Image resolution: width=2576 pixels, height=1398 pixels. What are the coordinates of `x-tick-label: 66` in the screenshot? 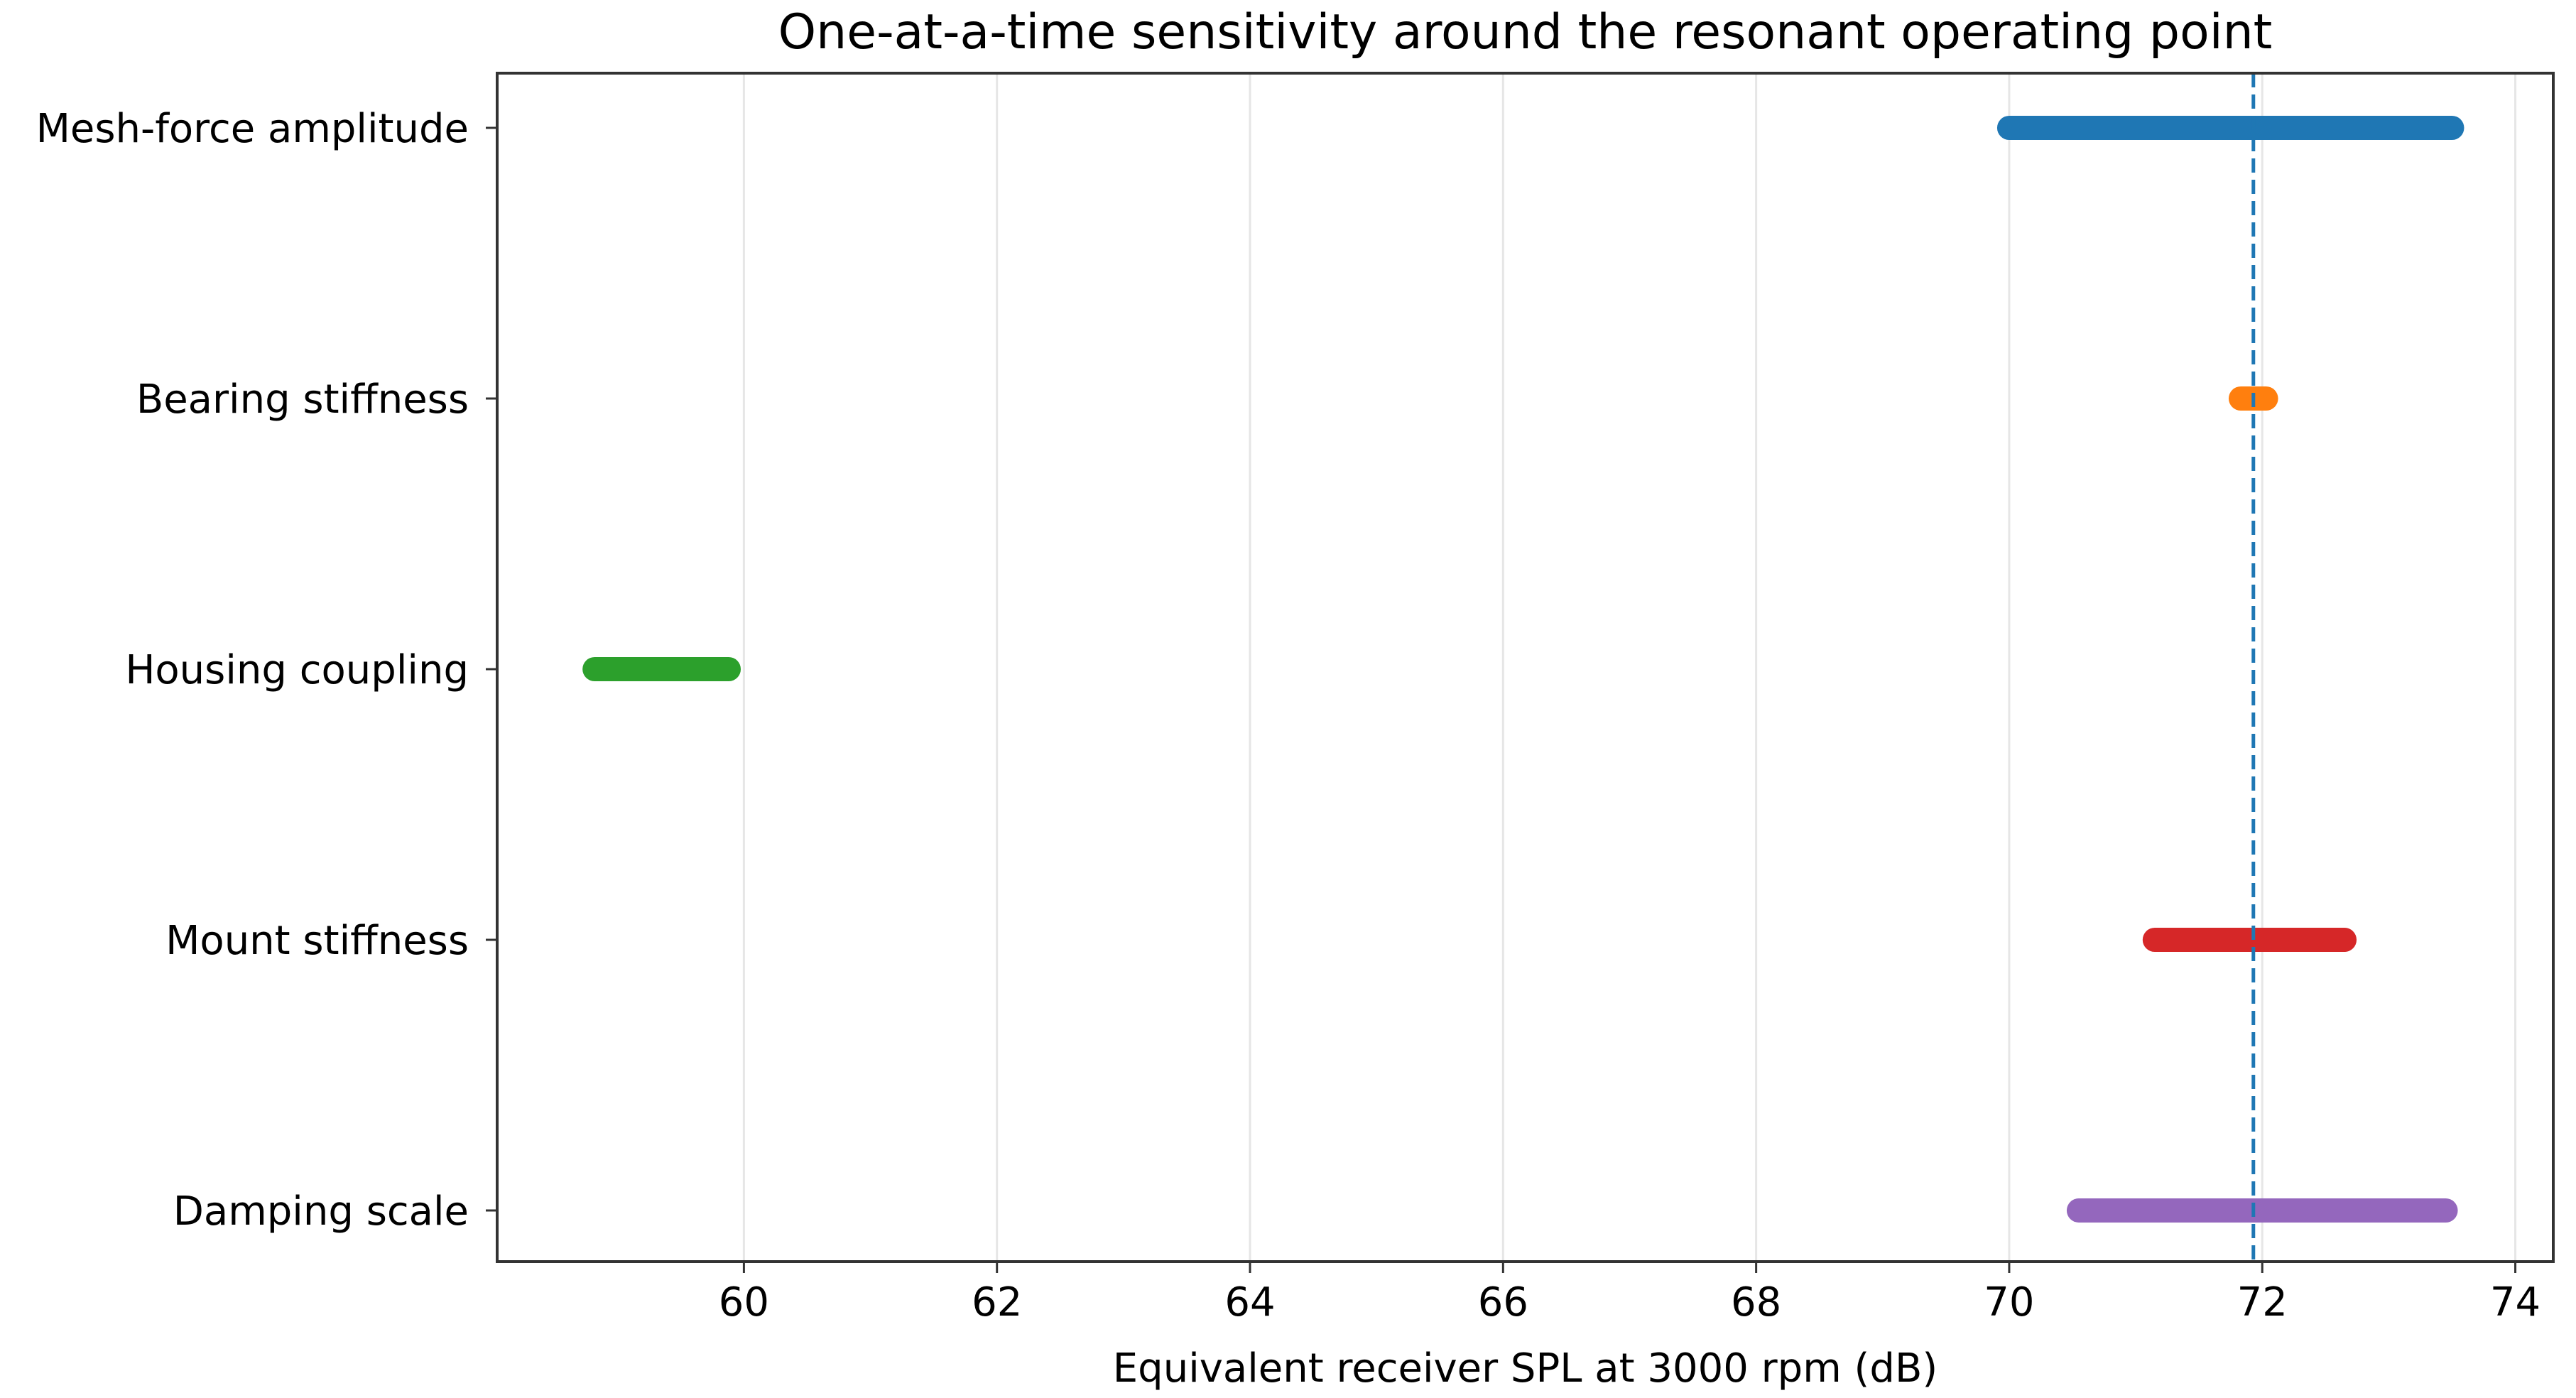 It's located at (1503, 1302).